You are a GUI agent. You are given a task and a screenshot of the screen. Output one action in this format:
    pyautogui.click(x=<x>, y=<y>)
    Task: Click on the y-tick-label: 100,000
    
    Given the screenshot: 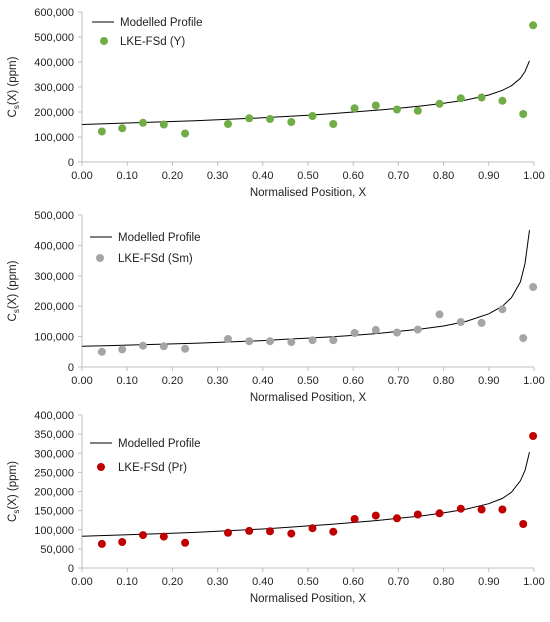 What is the action you would take?
    pyautogui.click(x=54, y=531)
    